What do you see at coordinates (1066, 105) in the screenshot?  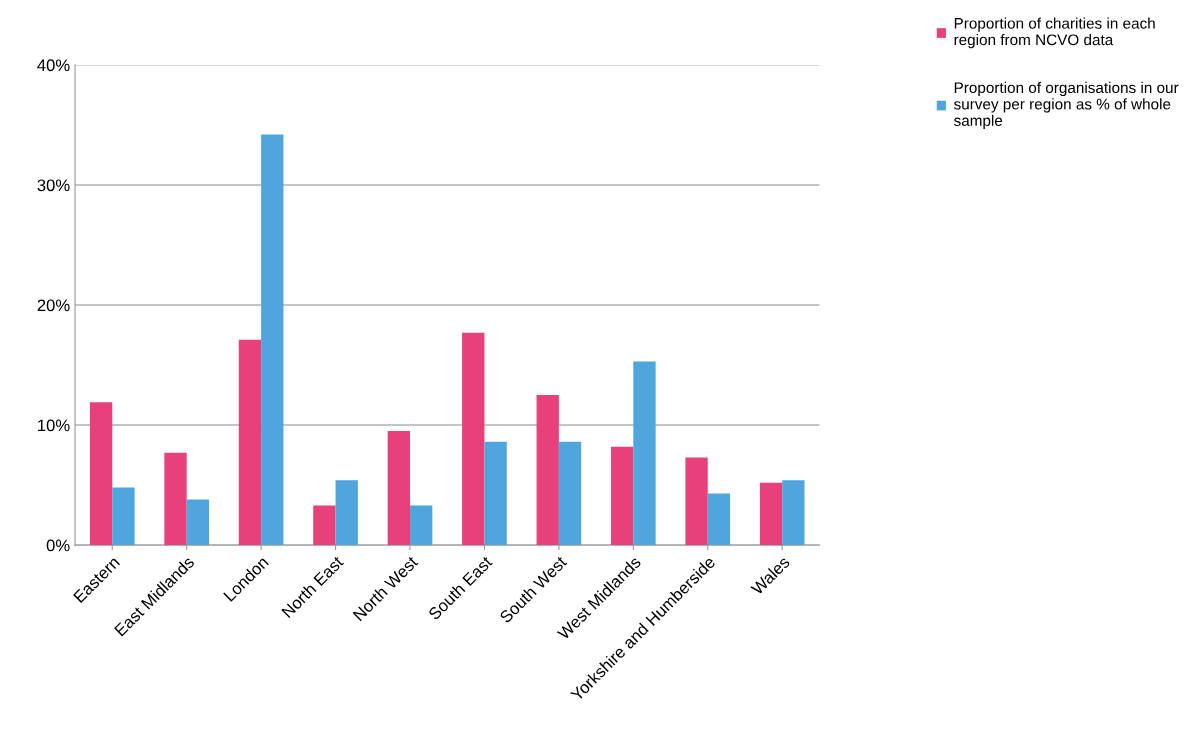 I see `legend-label: Proportion of organisations in our survey per region as % of whole sample` at bounding box center [1066, 105].